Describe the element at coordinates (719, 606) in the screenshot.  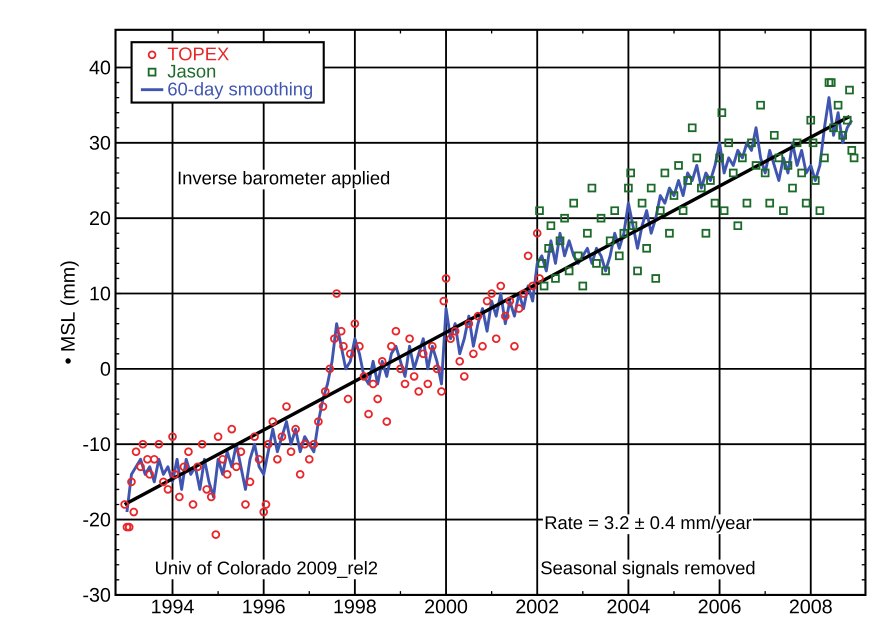
I see `x-tick-label: 2006` at that location.